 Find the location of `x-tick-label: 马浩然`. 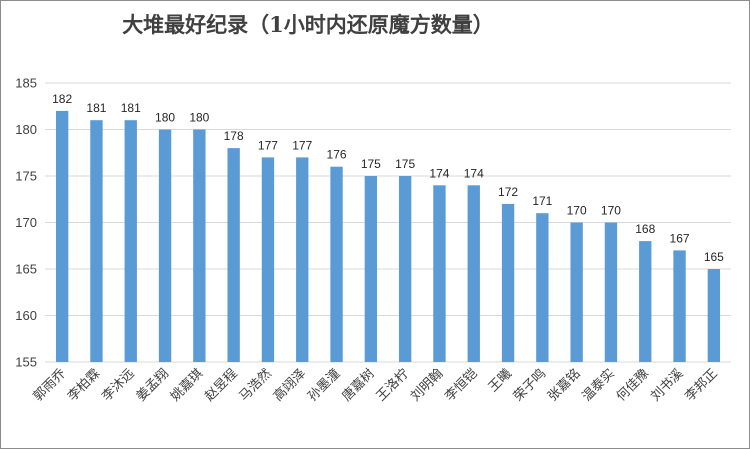

x-tick-label: 马浩然 is located at coordinates (255, 385).